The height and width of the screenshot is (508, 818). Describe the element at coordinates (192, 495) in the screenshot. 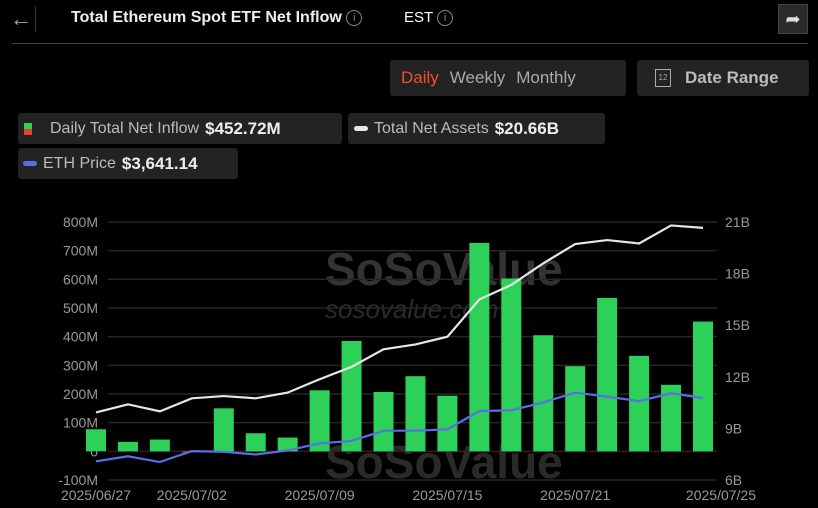

I see `x-axis-tick: 2025/07/02` at that location.